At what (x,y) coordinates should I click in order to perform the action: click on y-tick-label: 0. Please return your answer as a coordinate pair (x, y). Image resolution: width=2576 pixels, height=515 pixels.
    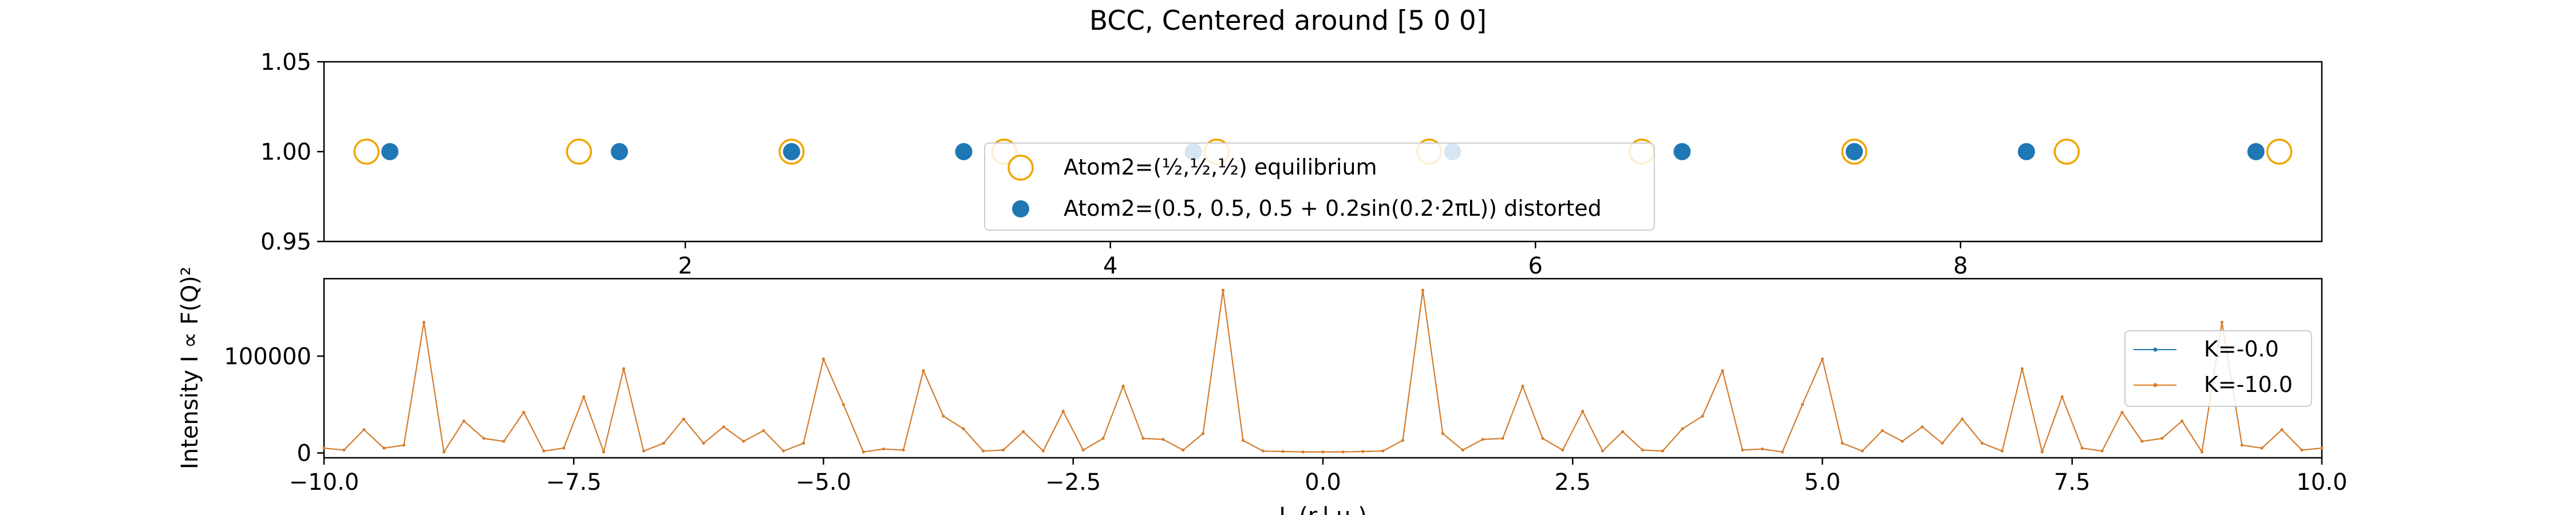
    Looking at the image, I should click on (304, 454).